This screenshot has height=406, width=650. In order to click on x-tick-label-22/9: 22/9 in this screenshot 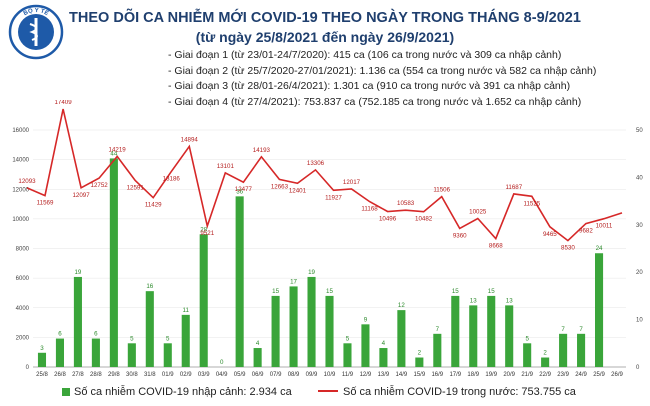, I will do `click(545, 375)`.